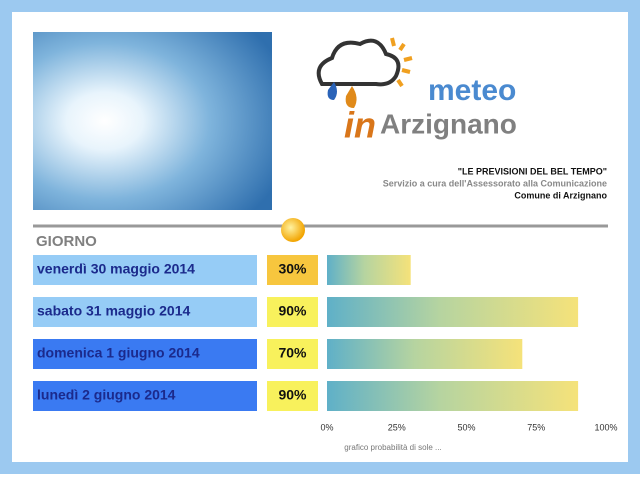 Image resolution: width=640 pixels, height=479 pixels. What do you see at coordinates (536, 427) in the screenshot?
I see `x-tick-label: 75%` at bounding box center [536, 427].